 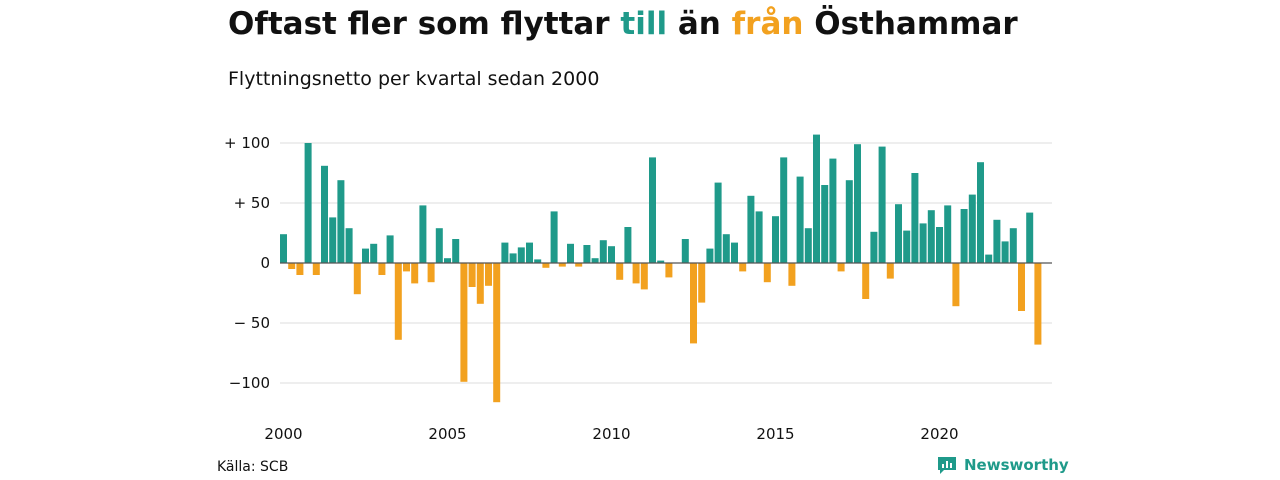 I want to click on source-label: Källa: SCB, so click(x=253, y=467).